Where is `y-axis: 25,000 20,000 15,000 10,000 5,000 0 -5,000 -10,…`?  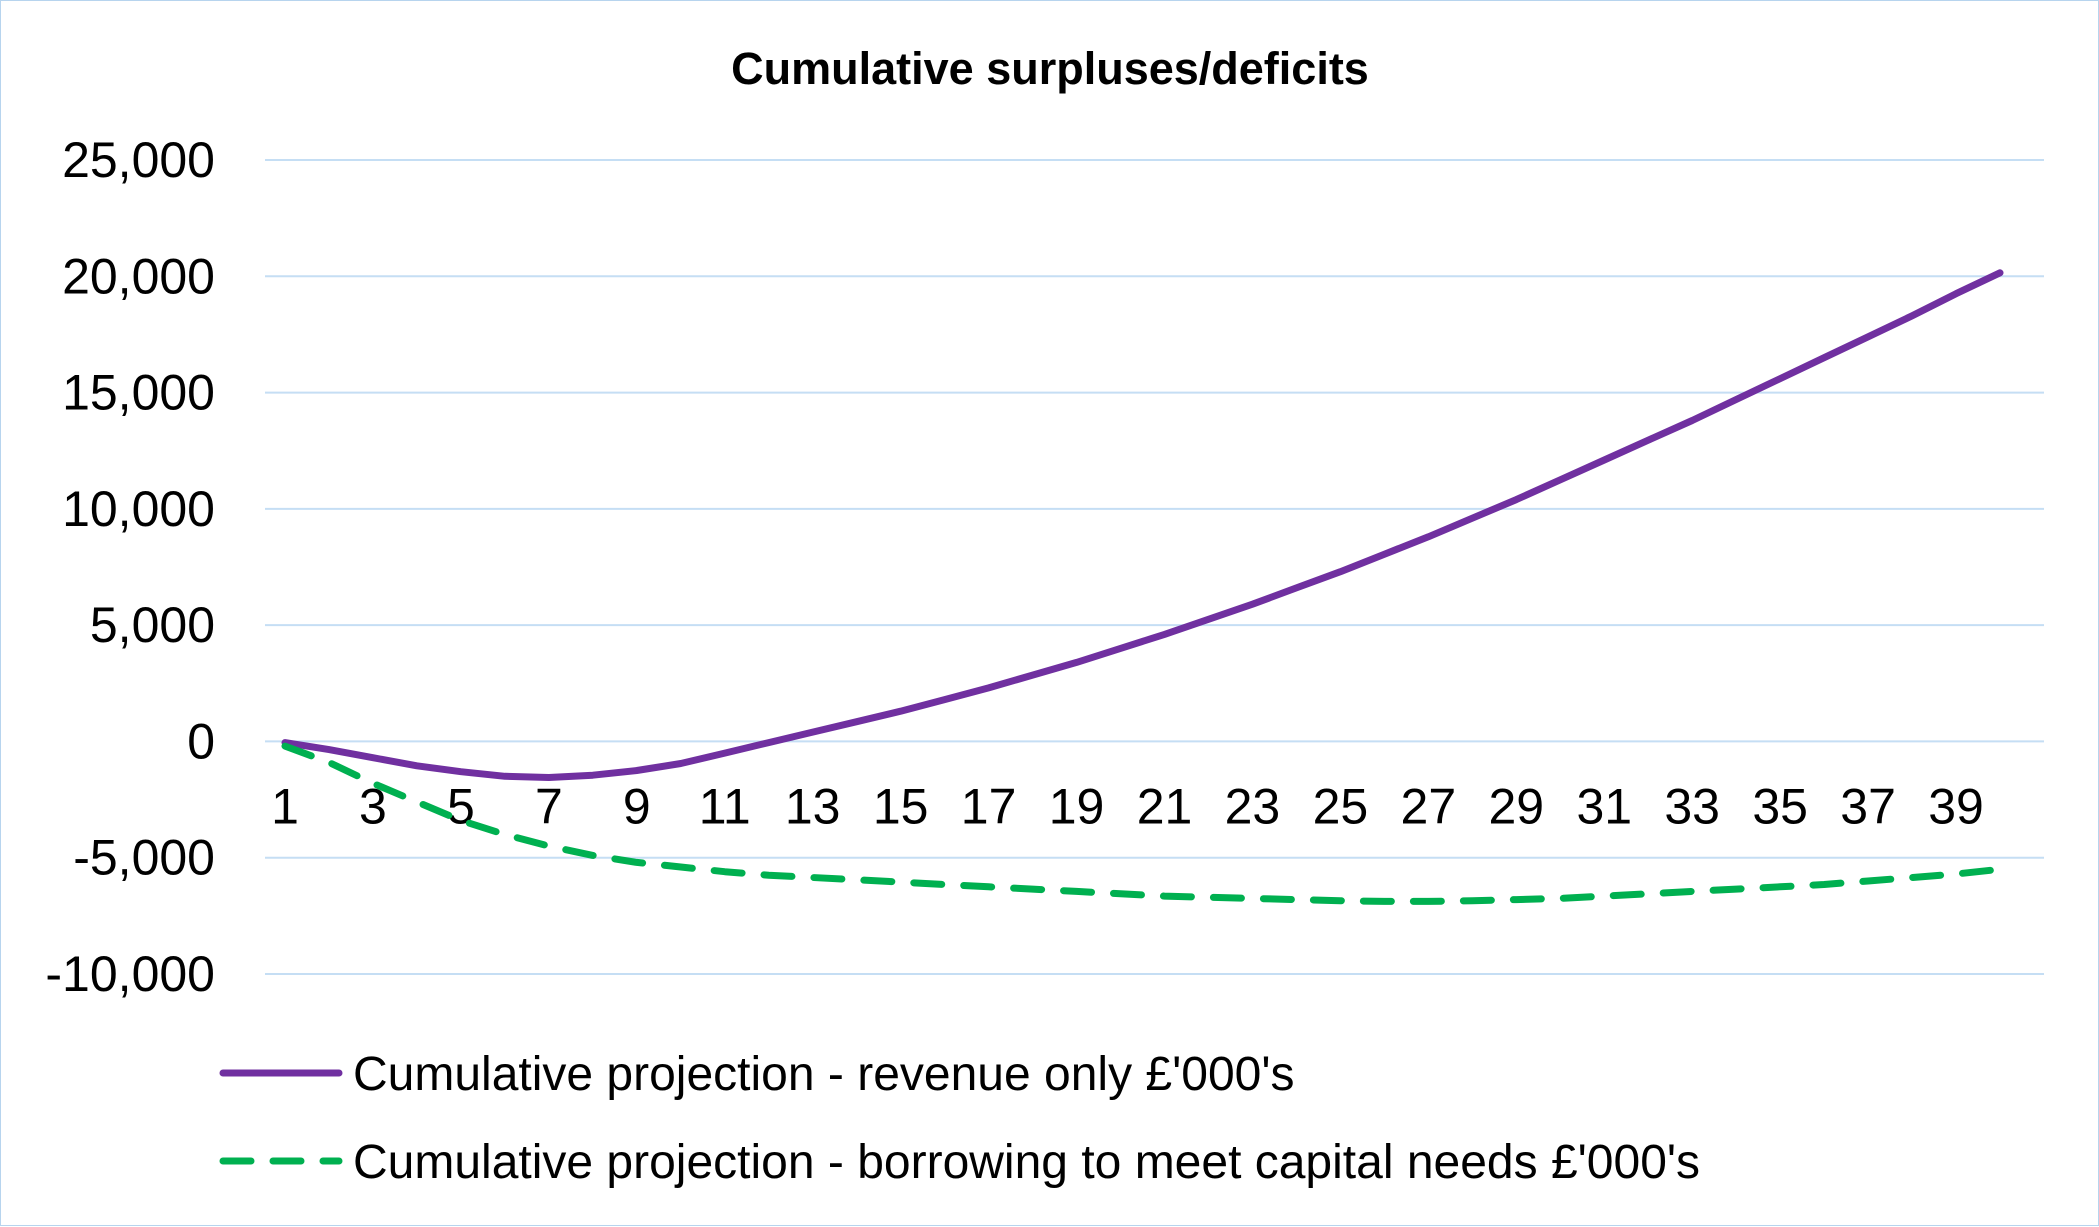
y-axis: 25,000 20,000 15,000 10,000 5,000 0 -5,000 -10,… is located at coordinates (130, 567).